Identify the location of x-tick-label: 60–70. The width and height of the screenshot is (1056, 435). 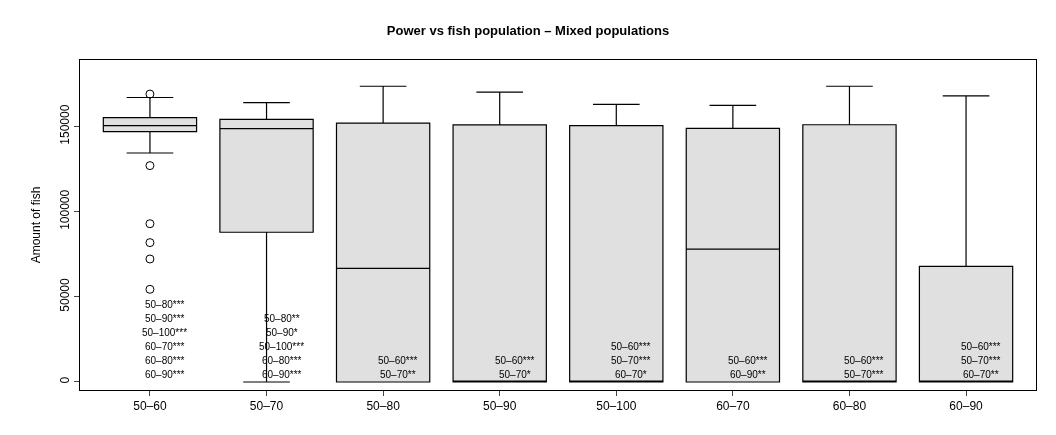
(733, 406).